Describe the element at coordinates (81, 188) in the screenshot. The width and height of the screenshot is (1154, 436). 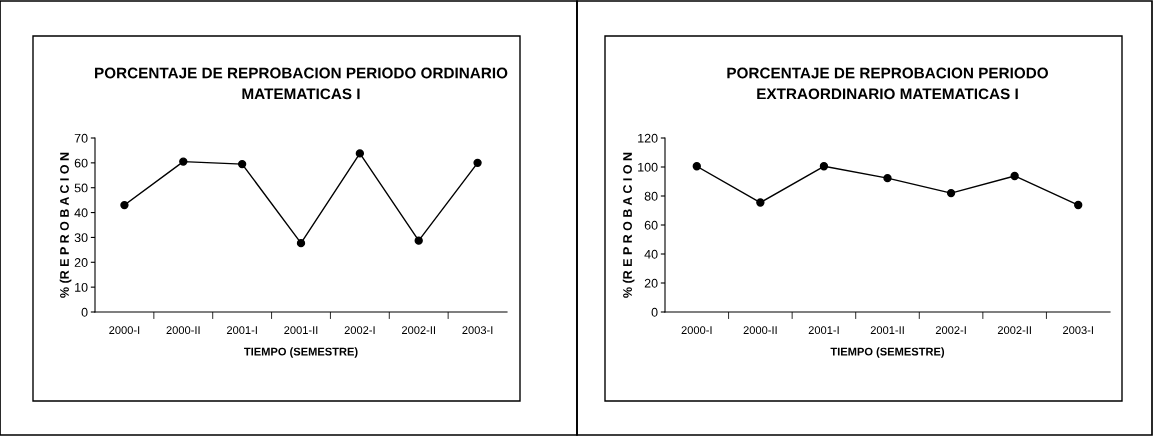
I see `y-tick-label: 50` at that location.